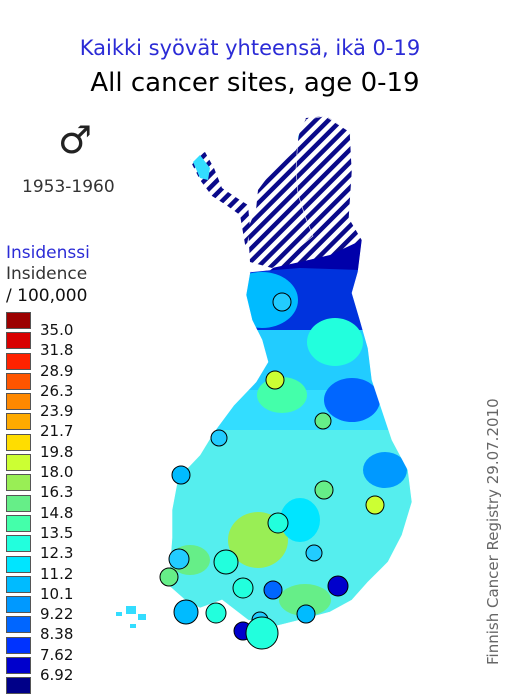 This screenshot has width=520, height=700. What do you see at coordinates (305, 192) in the screenshot?
I see `lapland-hatched-region` at bounding box center [305, 192].